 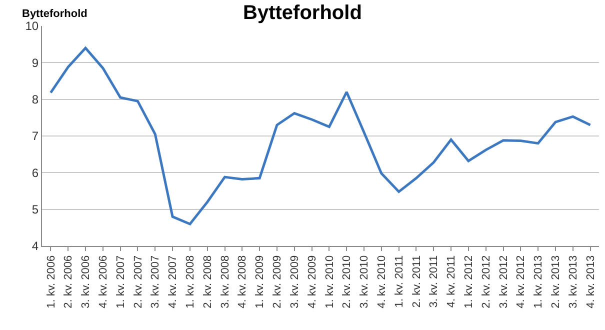 What do you see at coordinates (51, 281) in the screenshot?
I see `x-tick-label: 1. kv. 2006` at bounding box center [51, 281].